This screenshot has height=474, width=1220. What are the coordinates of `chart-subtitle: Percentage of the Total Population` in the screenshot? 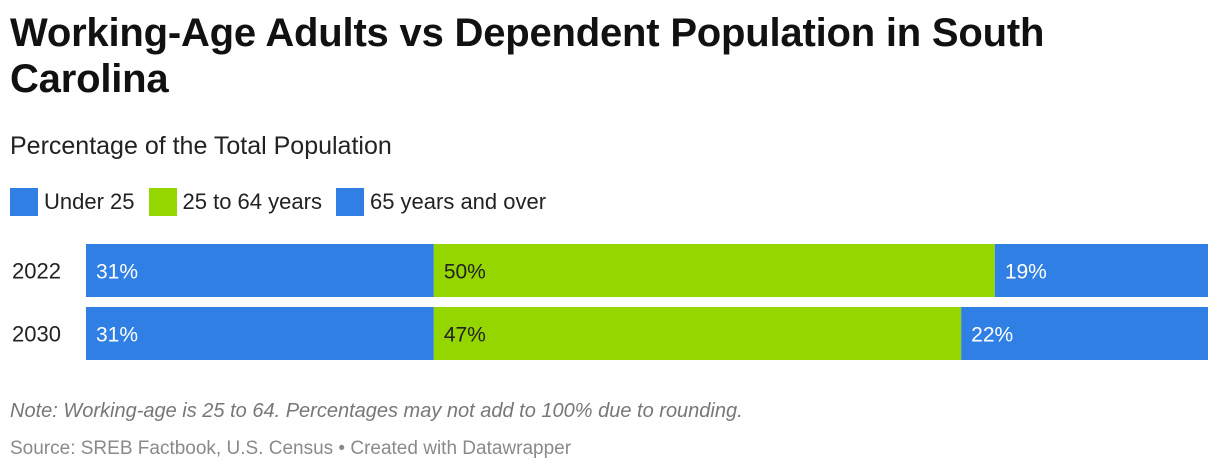 It's located at (201, 146).